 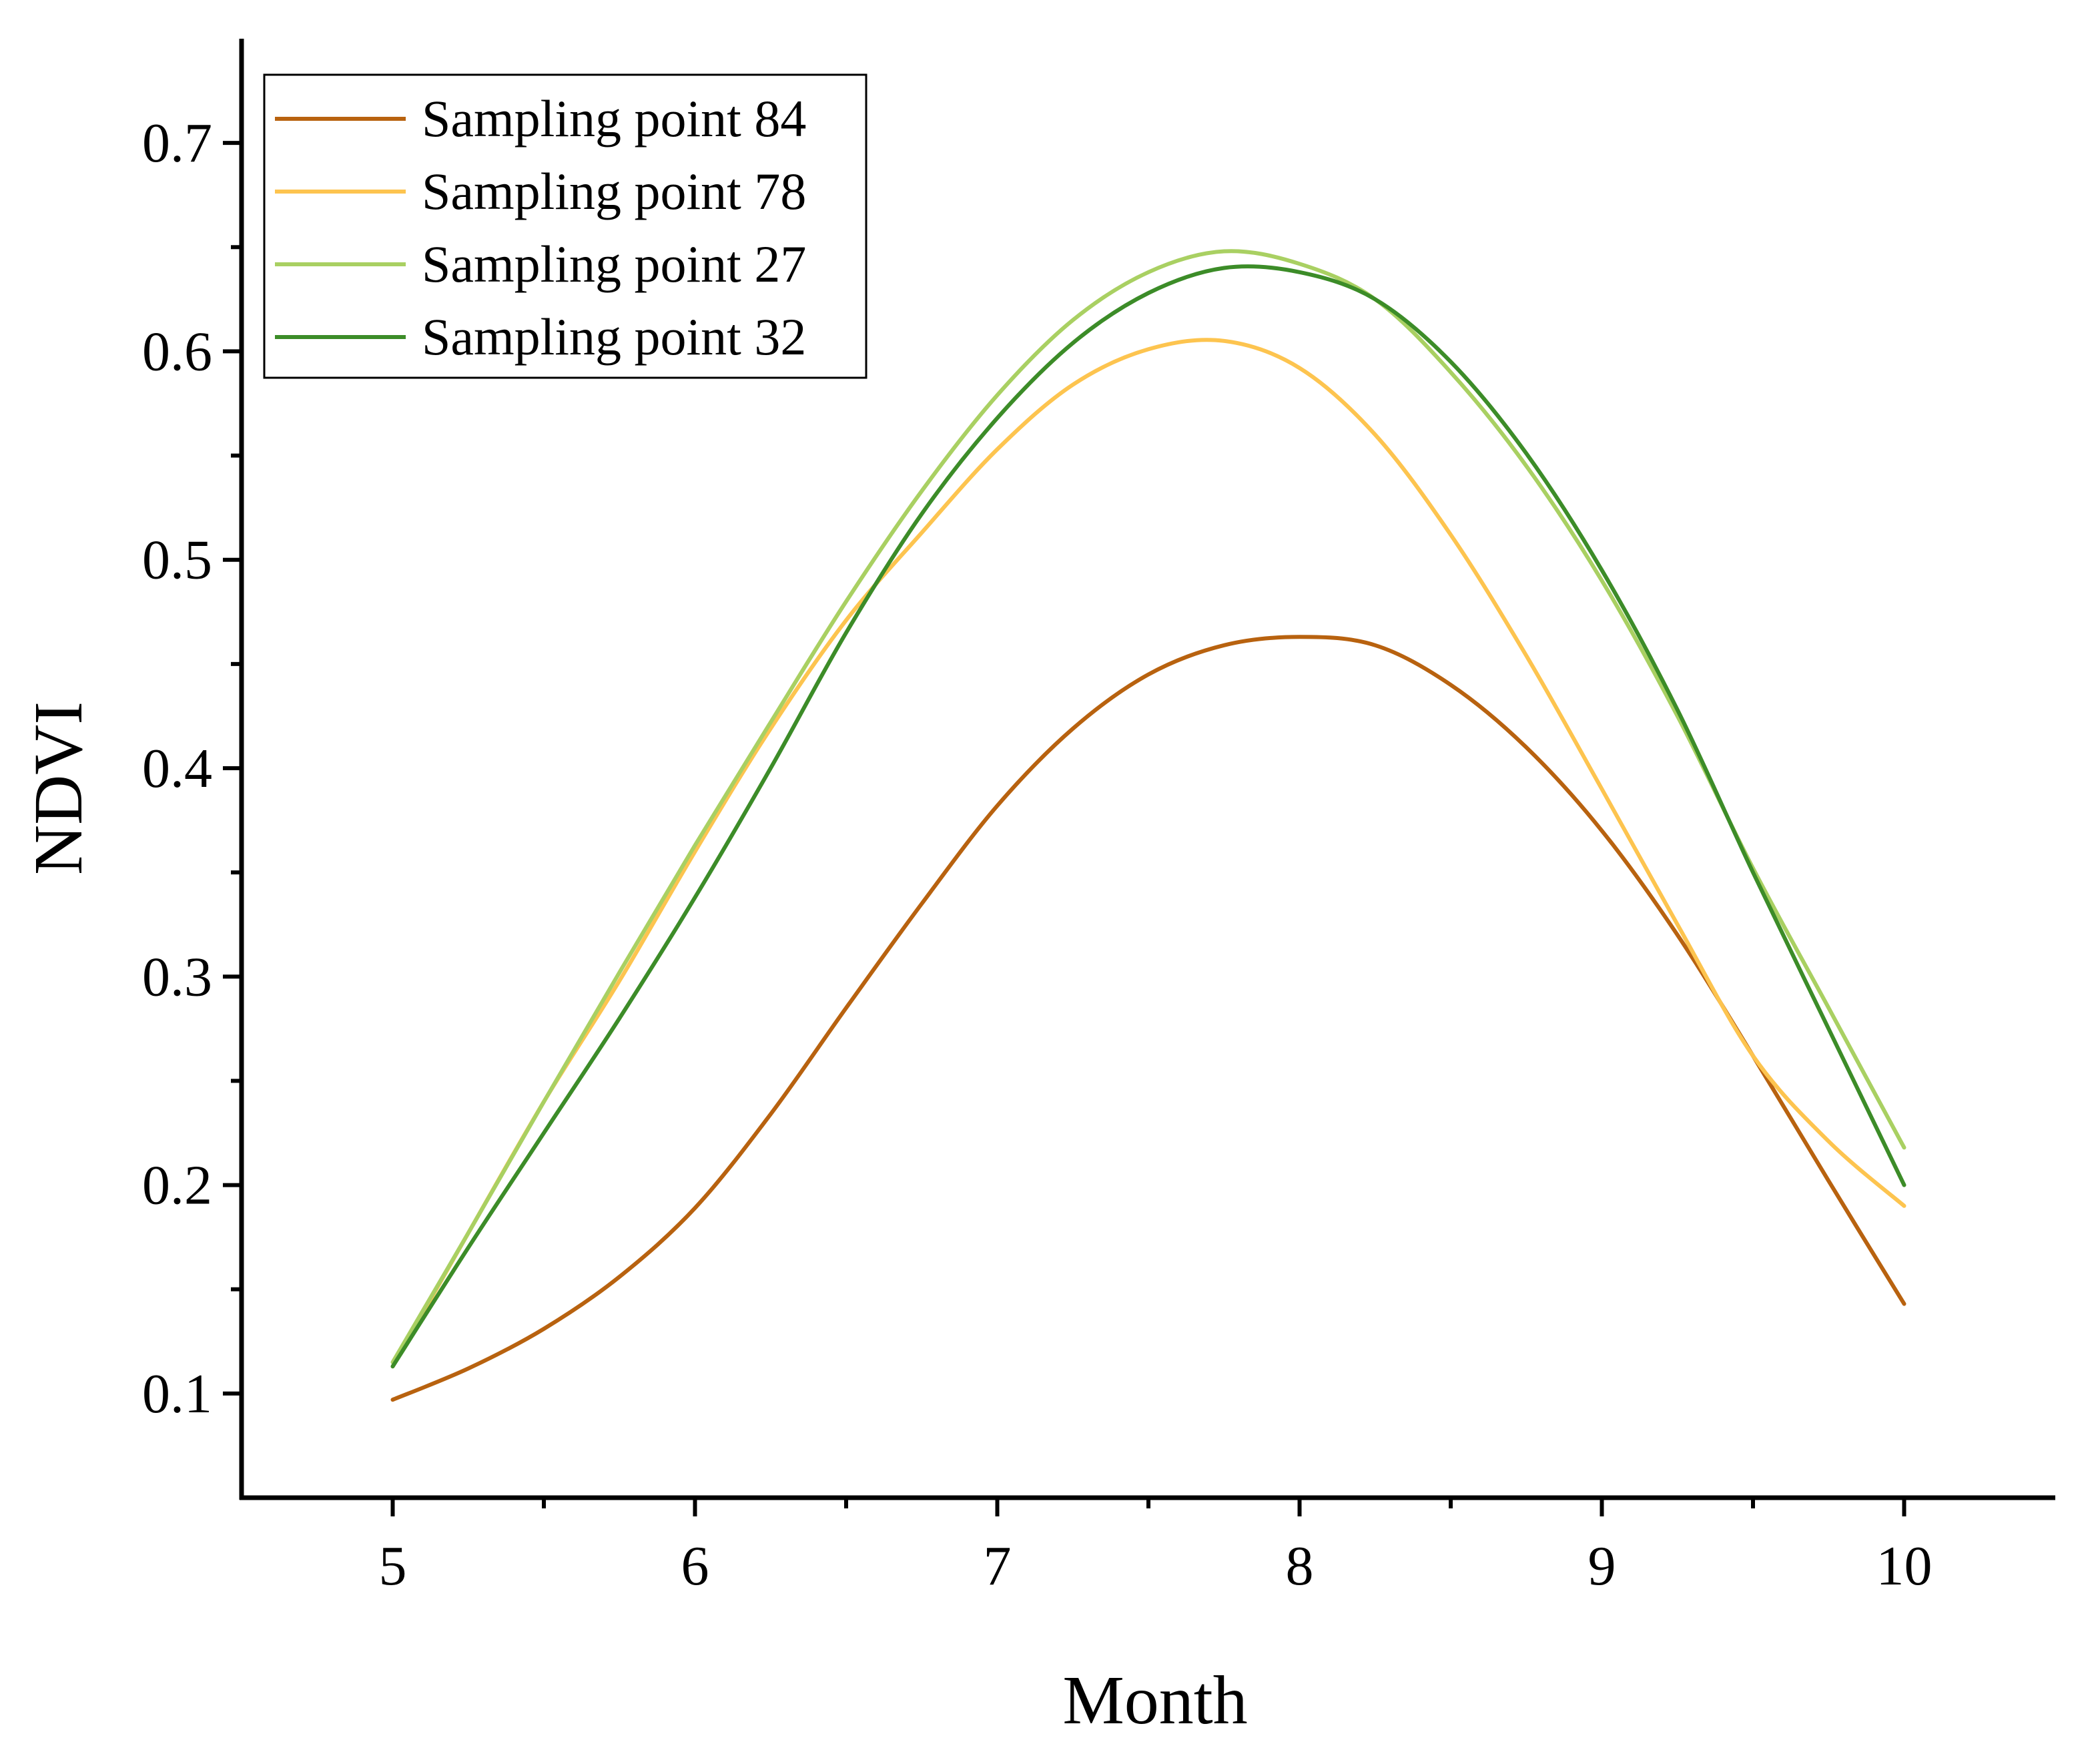 What do you see at coordinates (1156, 1547) in the screenshot?
I see `x-ticks: 5 6 7 8 9 10` at bounding box center [1156, 1547].